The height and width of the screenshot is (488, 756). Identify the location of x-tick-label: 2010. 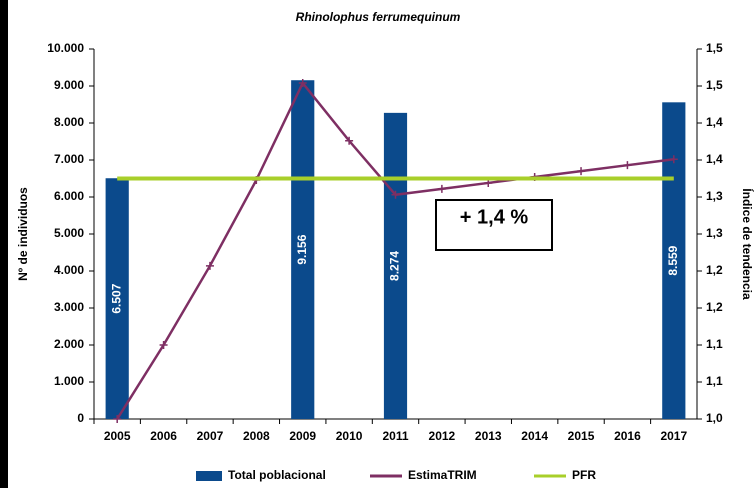
(349, 436).